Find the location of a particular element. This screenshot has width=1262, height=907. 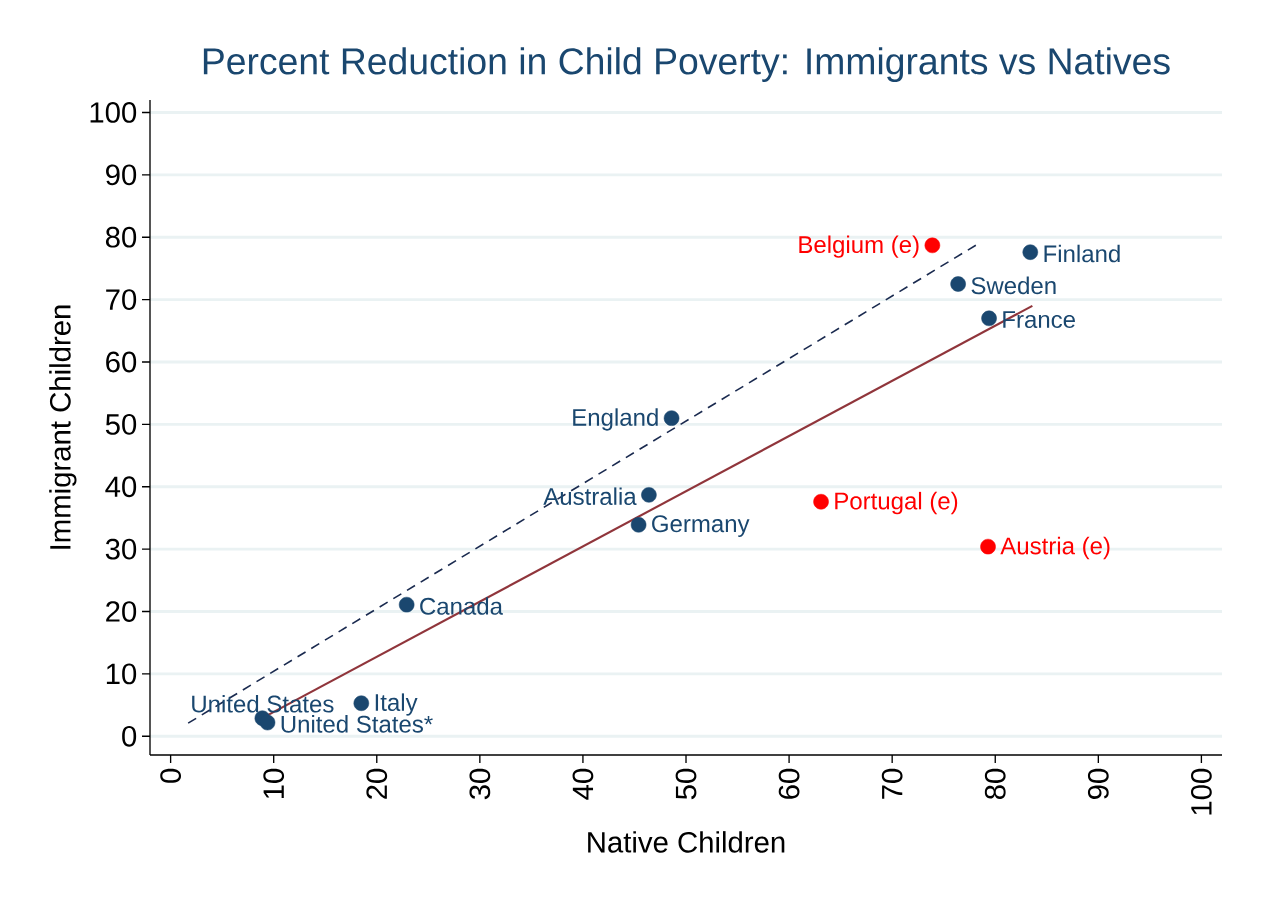

x-tick-label: 90 is located at coordinates (1098, 783).